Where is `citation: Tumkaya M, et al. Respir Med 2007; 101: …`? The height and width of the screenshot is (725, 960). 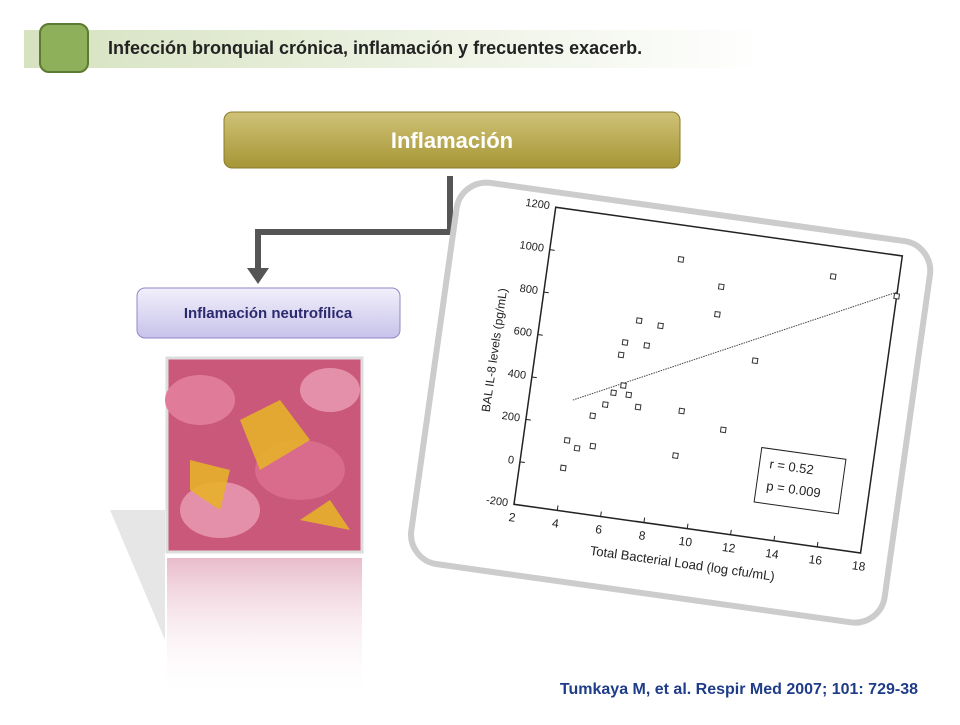
citation: Tumkaya M, et al. Respir Med 2007; 101: … is located at coordinates (739, 689).